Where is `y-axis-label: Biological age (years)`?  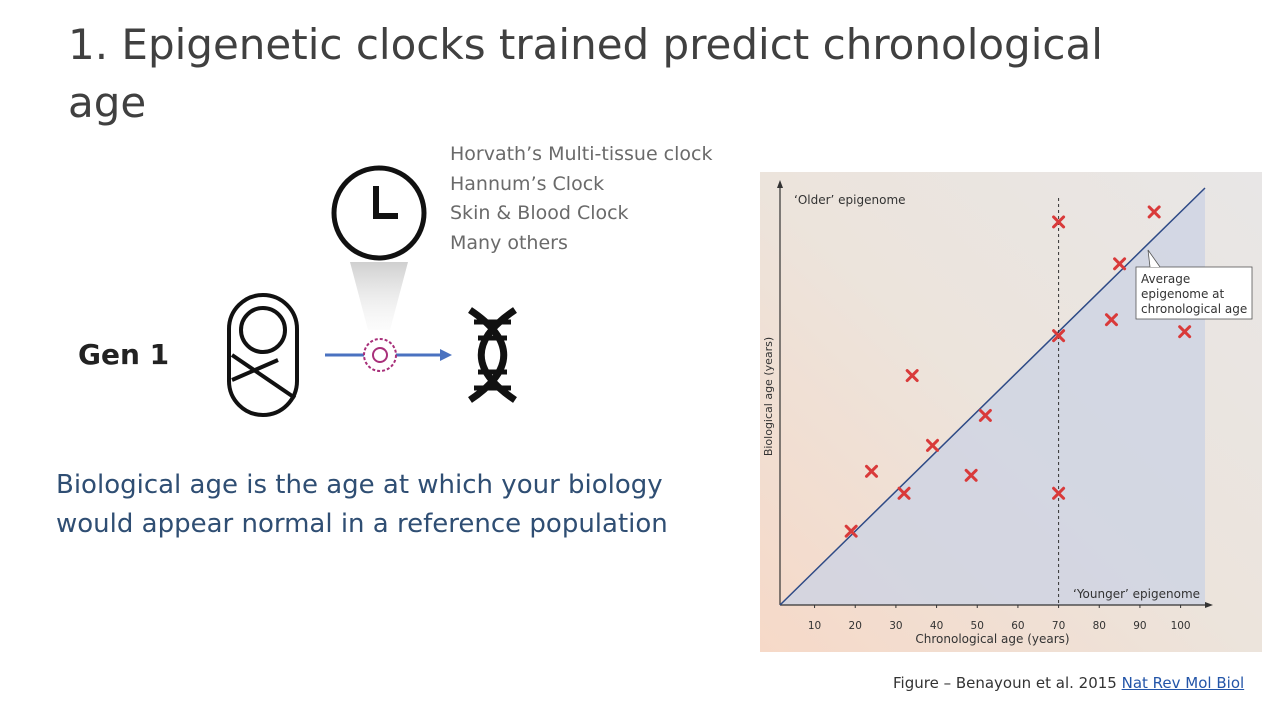
y-axis-label: Biological age (years) is located at coordinates (768, 396).